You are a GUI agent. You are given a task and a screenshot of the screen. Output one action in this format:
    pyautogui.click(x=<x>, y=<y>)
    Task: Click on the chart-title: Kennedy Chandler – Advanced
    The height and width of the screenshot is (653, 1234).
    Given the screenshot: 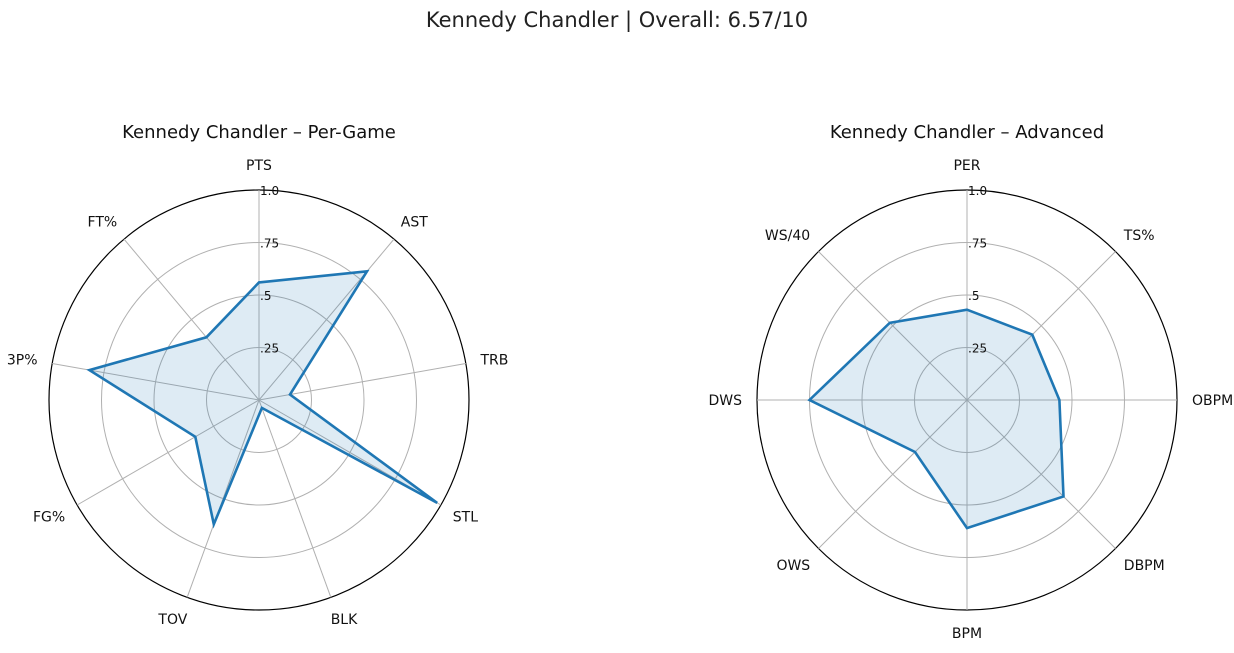 What is the action you would take?
    pyautogui.click(x=967, y=132)
    